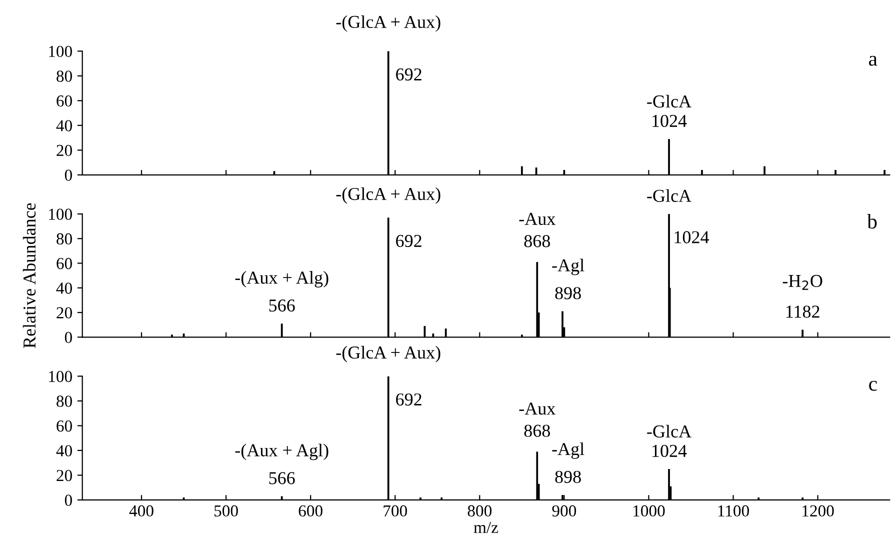  What do you see at coordinates (226, 511) in the screenshot?
I see `x-tick-label: 500` at bounding box center [226, 511].